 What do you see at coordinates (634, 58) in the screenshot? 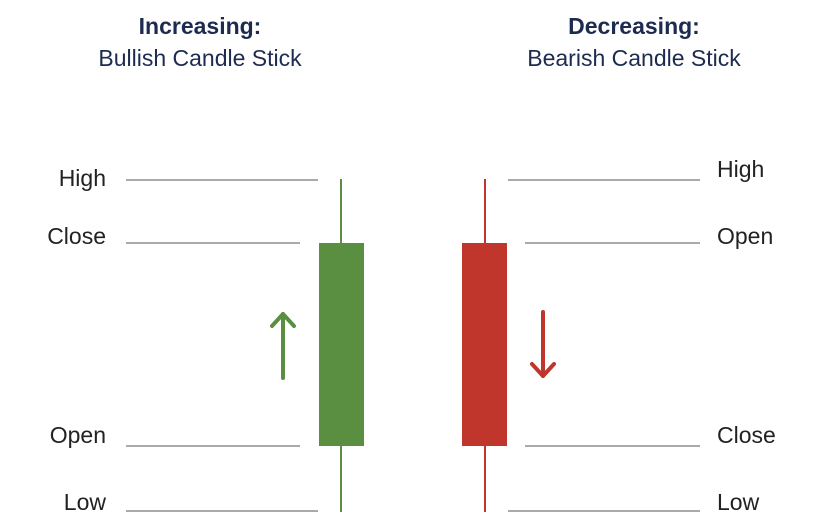
I see `bearish-subheading: Bearish Candle Stick` at bounding box center [634, 58].